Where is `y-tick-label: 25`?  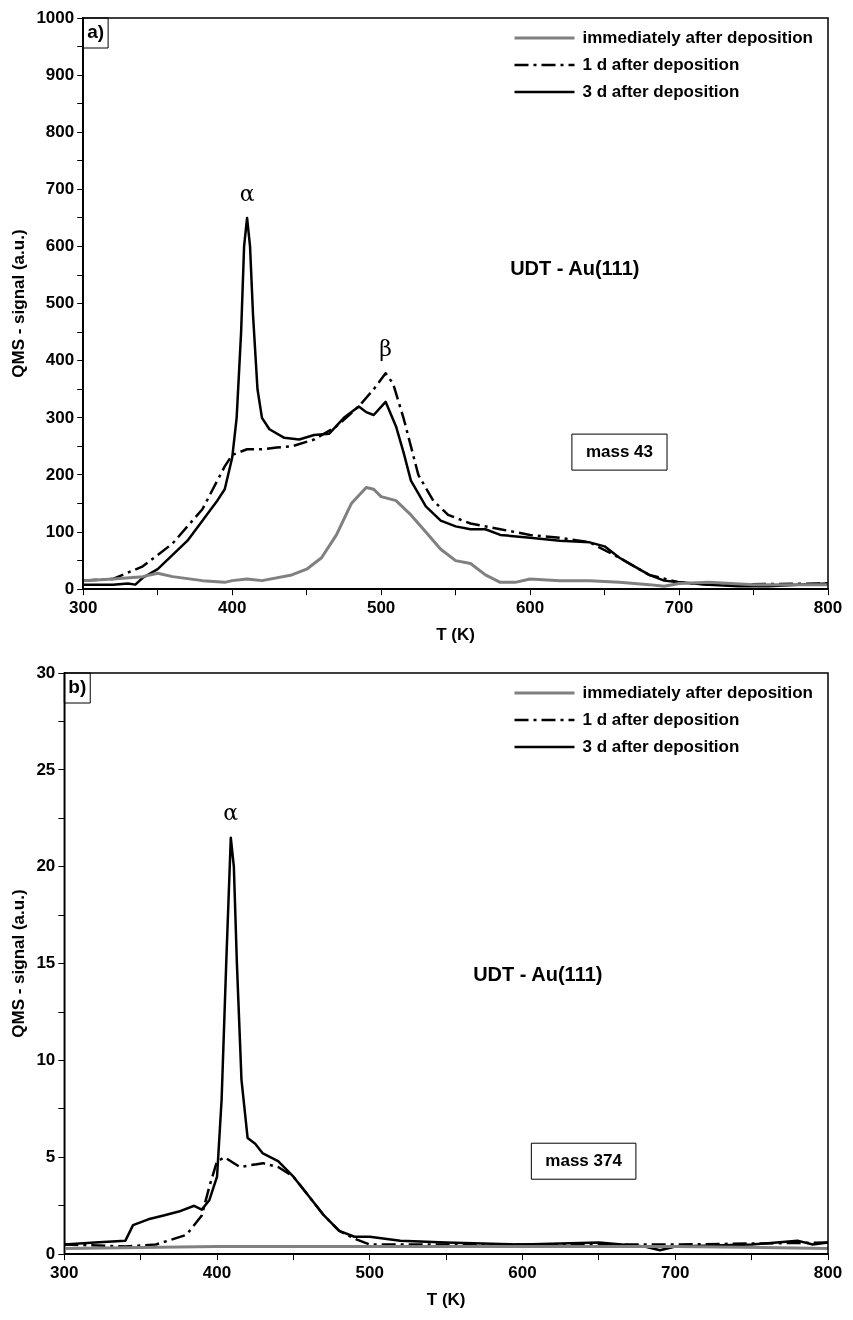 y-tick-label: 25 is located at coordinates (46, 769).